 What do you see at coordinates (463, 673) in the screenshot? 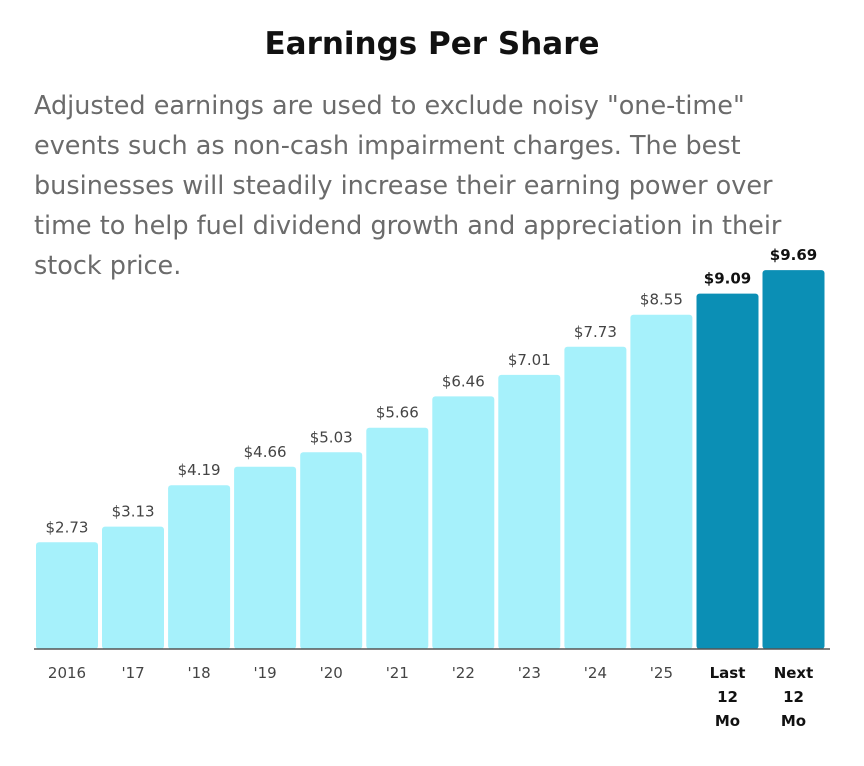
I see `x-tick-label-6: '22` at bounding box center [463, 673].